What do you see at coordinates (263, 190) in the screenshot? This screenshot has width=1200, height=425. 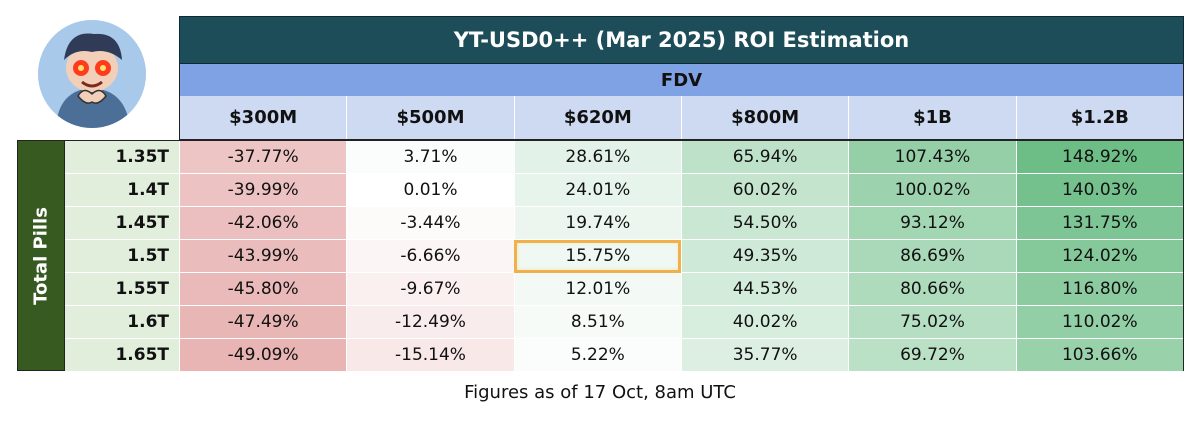 I see `roi-cell: -39.99%` at bounding box center [263, 190].